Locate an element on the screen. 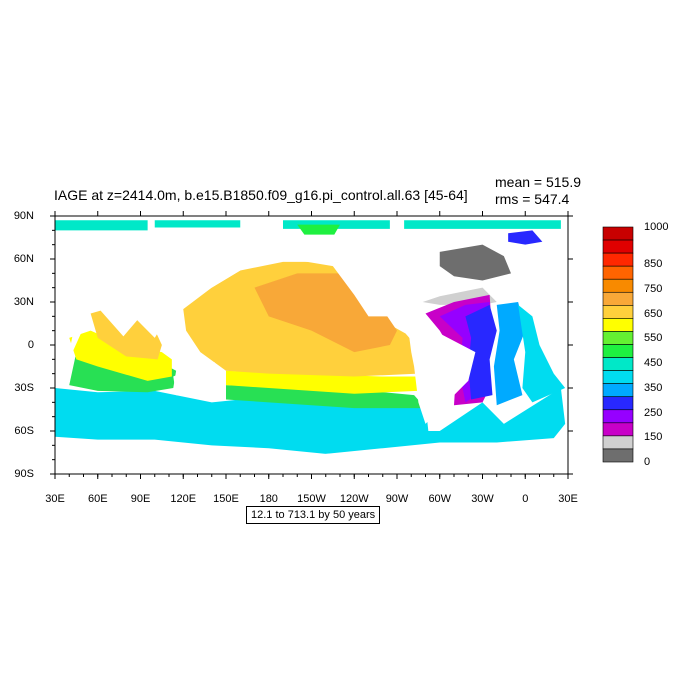 Image resolution: width=700 pixels, height=700 pixels. lon-label: 120W is located at coordinates (354, 499).